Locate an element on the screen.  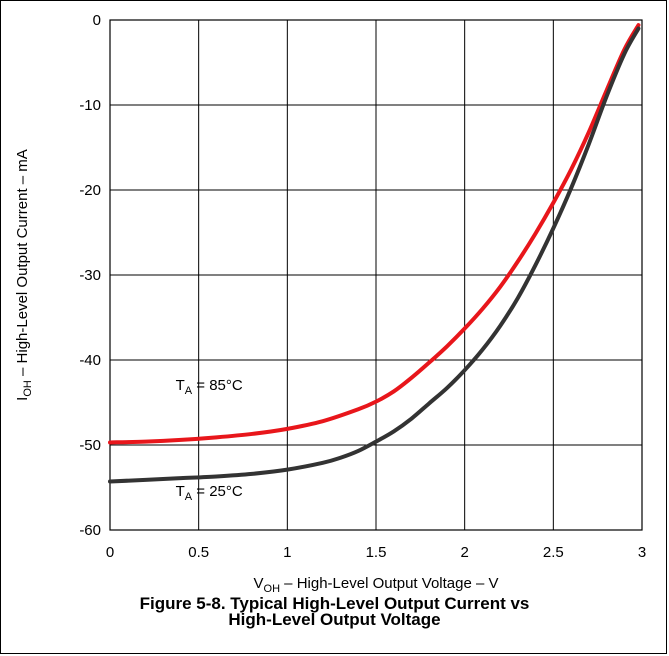
x-tick-label: 1.5 is located at coordinates (376, 552).